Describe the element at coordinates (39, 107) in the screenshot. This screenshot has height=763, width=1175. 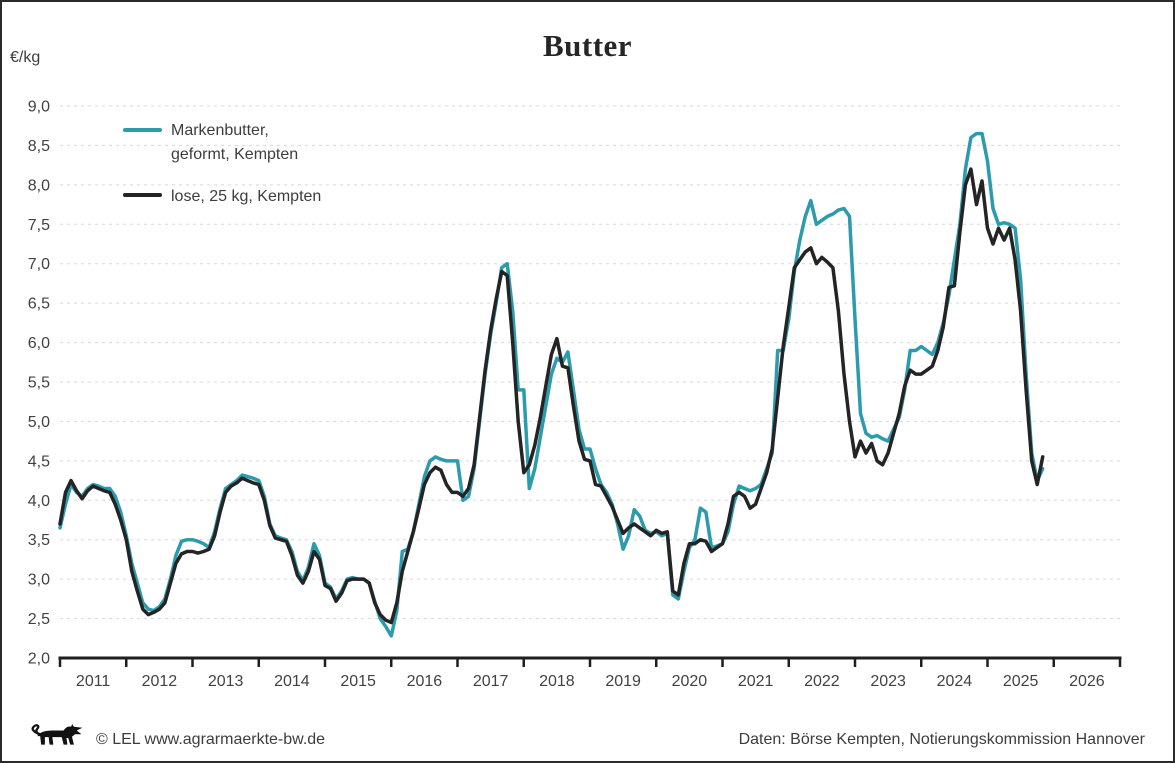
I see `y-tick-label: 9,0` at that location.